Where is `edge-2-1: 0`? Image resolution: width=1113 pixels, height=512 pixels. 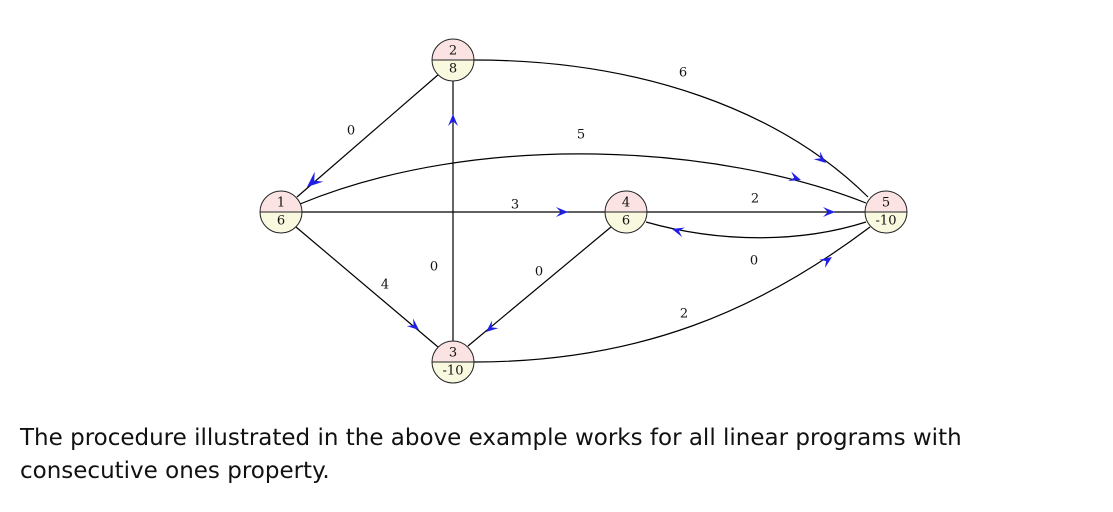 edge-2-1: 0 is located at coordinates (368, 135).